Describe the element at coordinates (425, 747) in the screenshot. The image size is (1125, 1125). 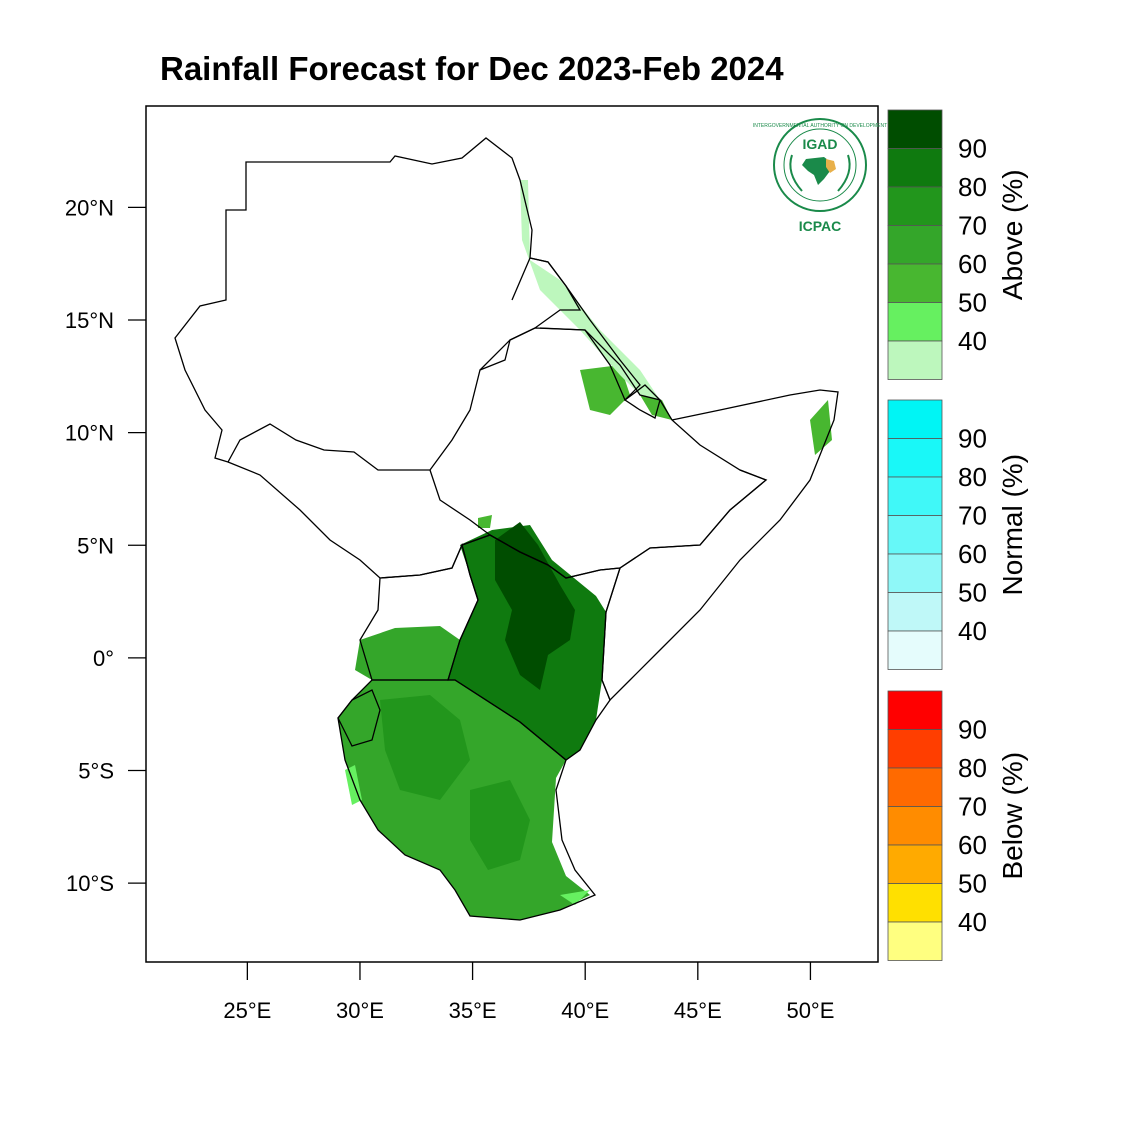
I see `shade-tanzania-dark` at that location.